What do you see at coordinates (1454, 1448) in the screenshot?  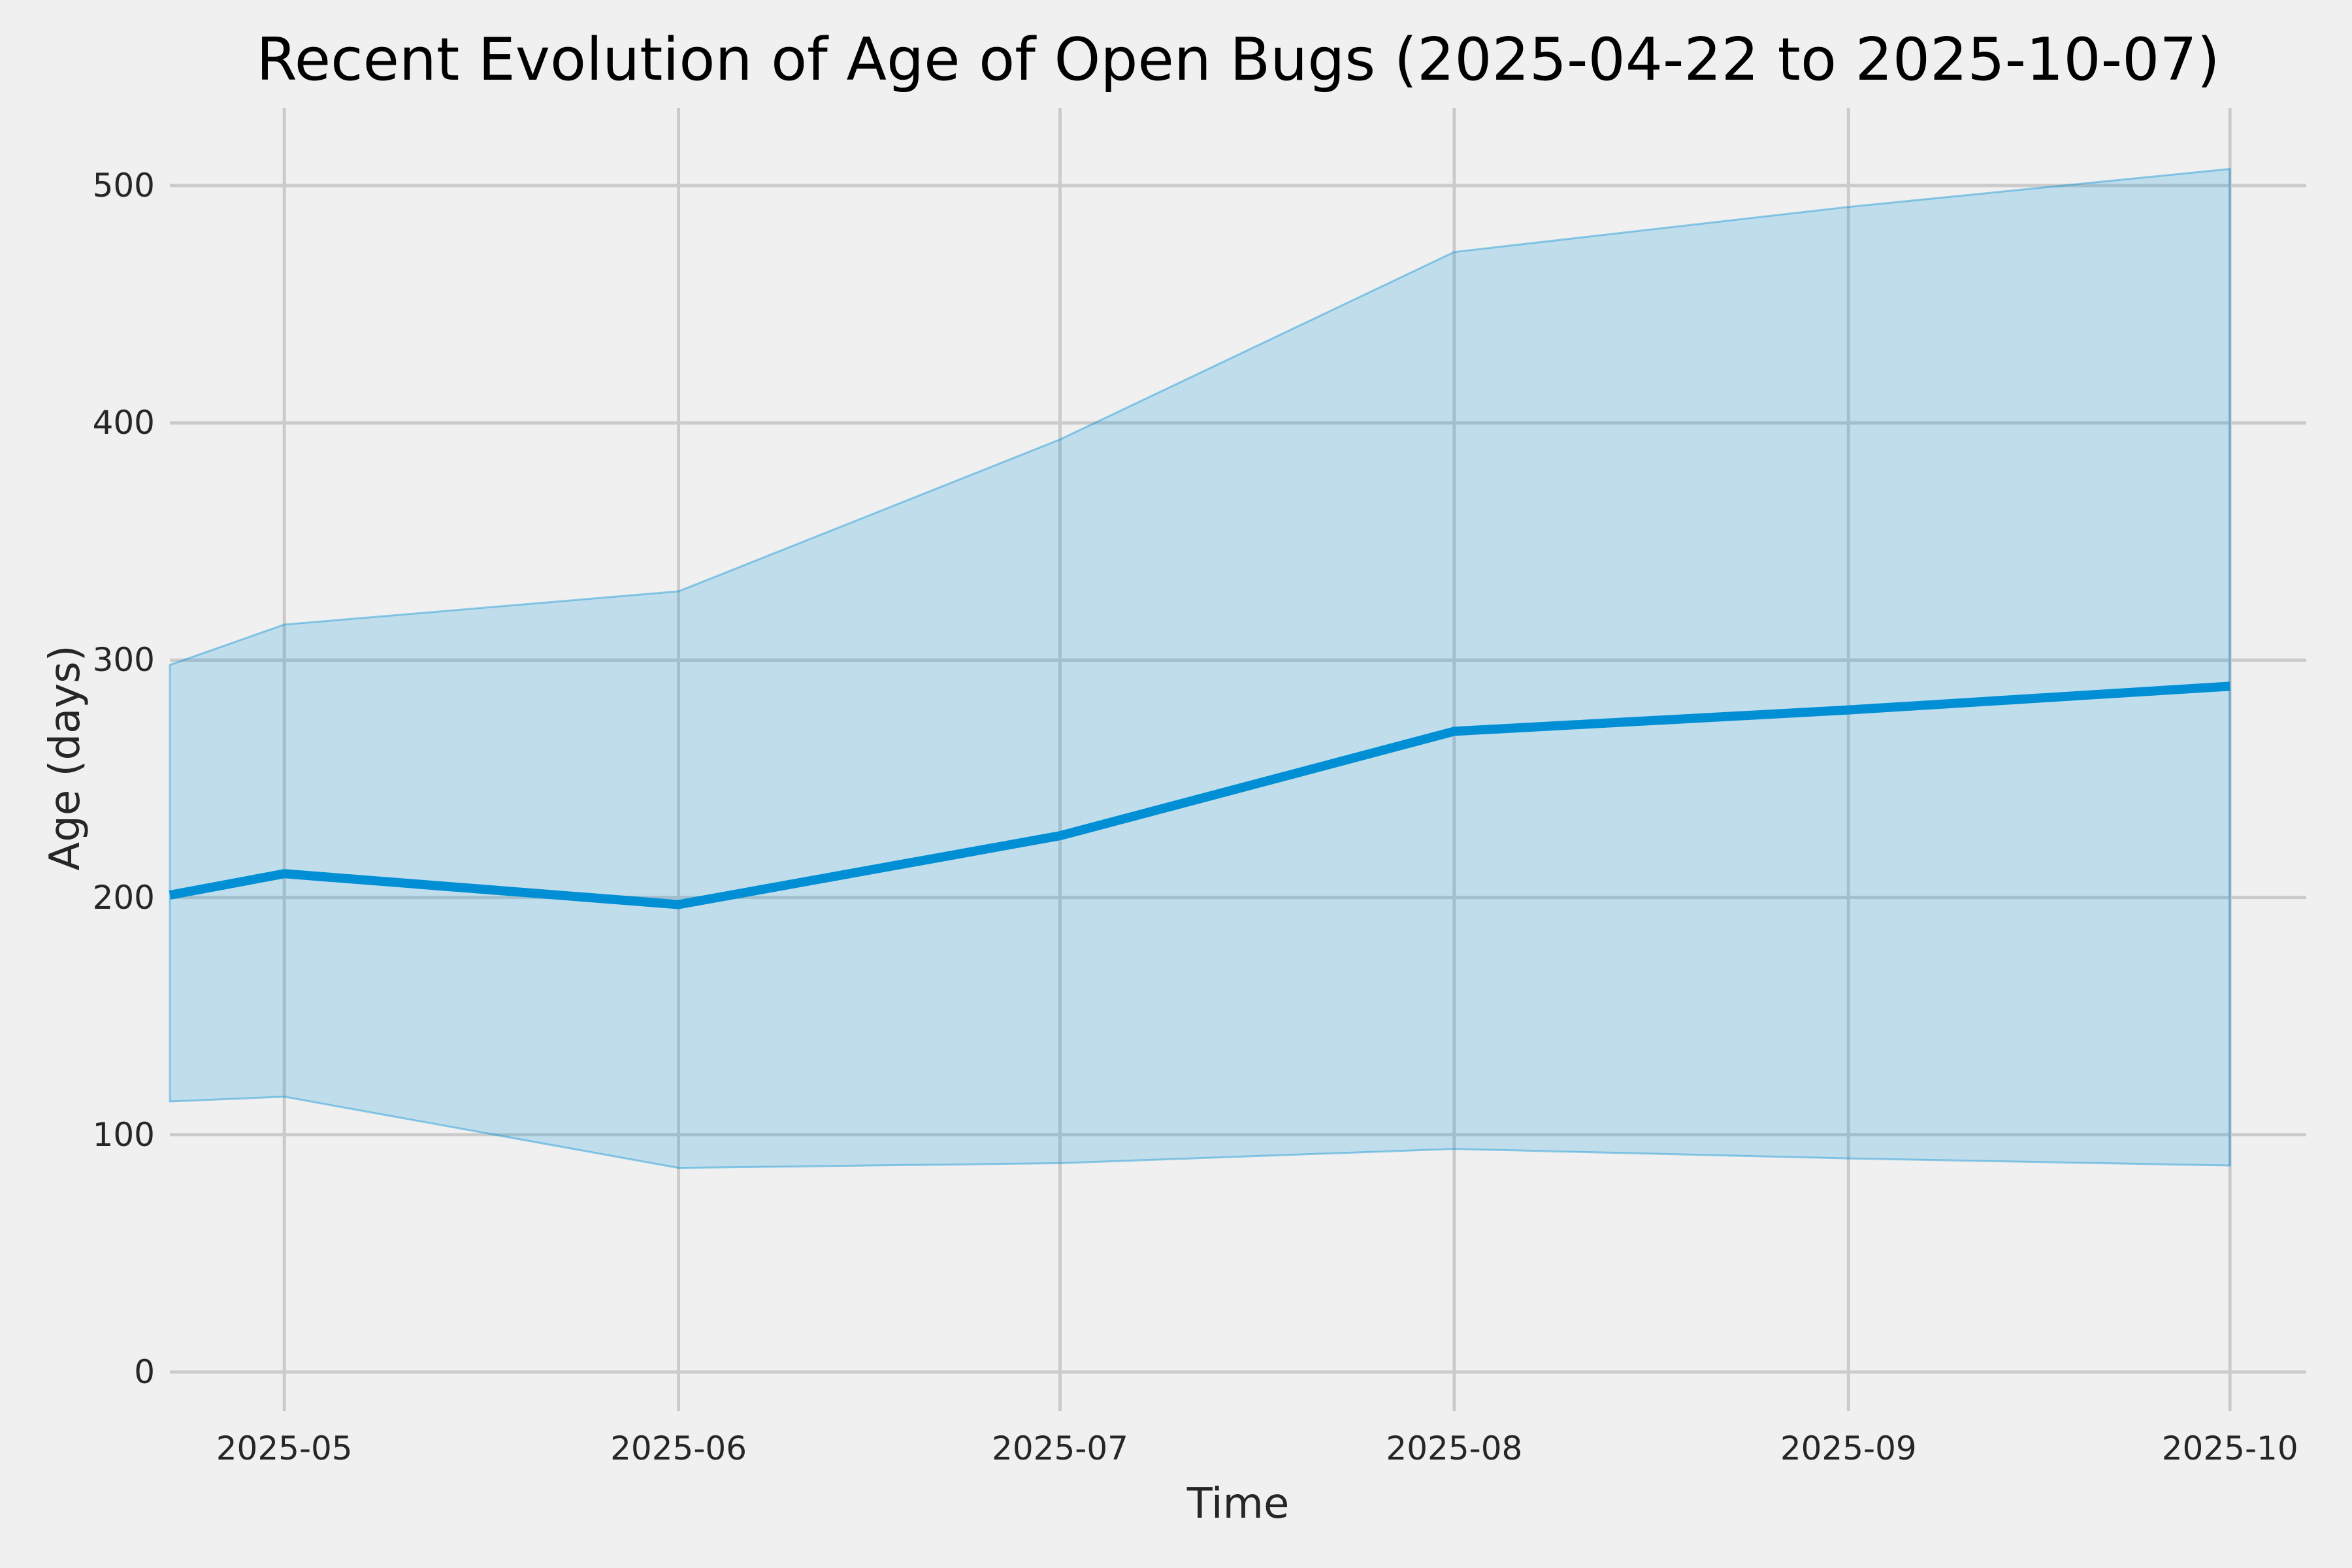 I see `x-tick-label: 2025-08` at bounding box center [1454, 1448].